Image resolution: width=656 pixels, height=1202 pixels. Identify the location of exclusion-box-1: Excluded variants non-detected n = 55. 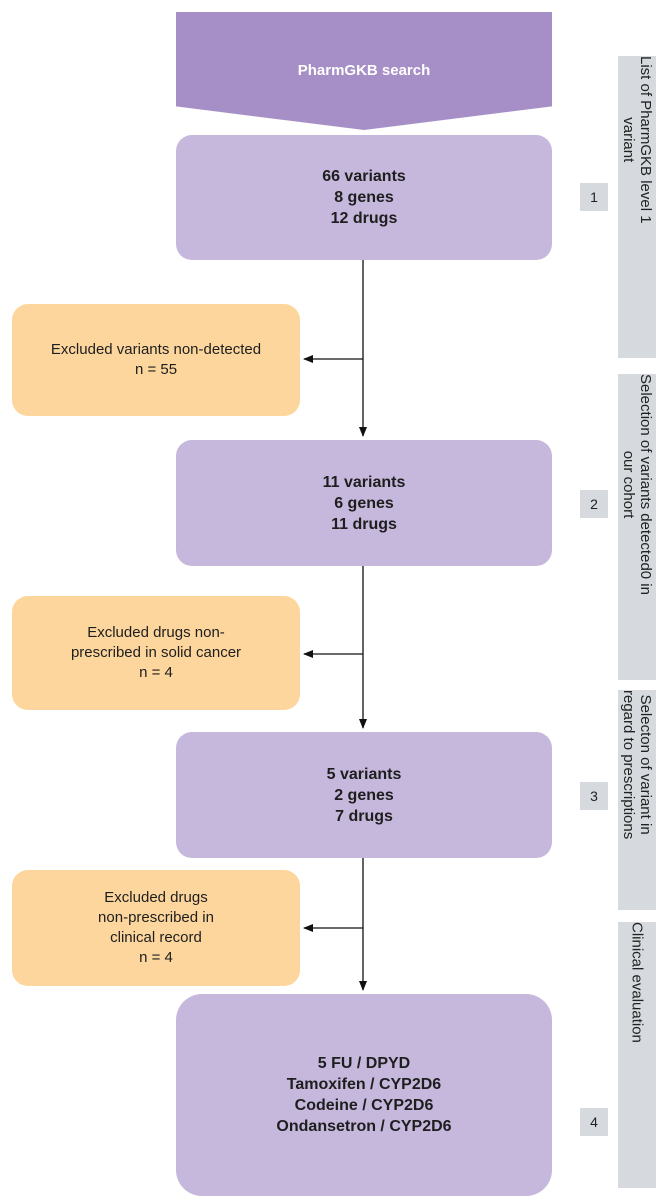
(156, 360).